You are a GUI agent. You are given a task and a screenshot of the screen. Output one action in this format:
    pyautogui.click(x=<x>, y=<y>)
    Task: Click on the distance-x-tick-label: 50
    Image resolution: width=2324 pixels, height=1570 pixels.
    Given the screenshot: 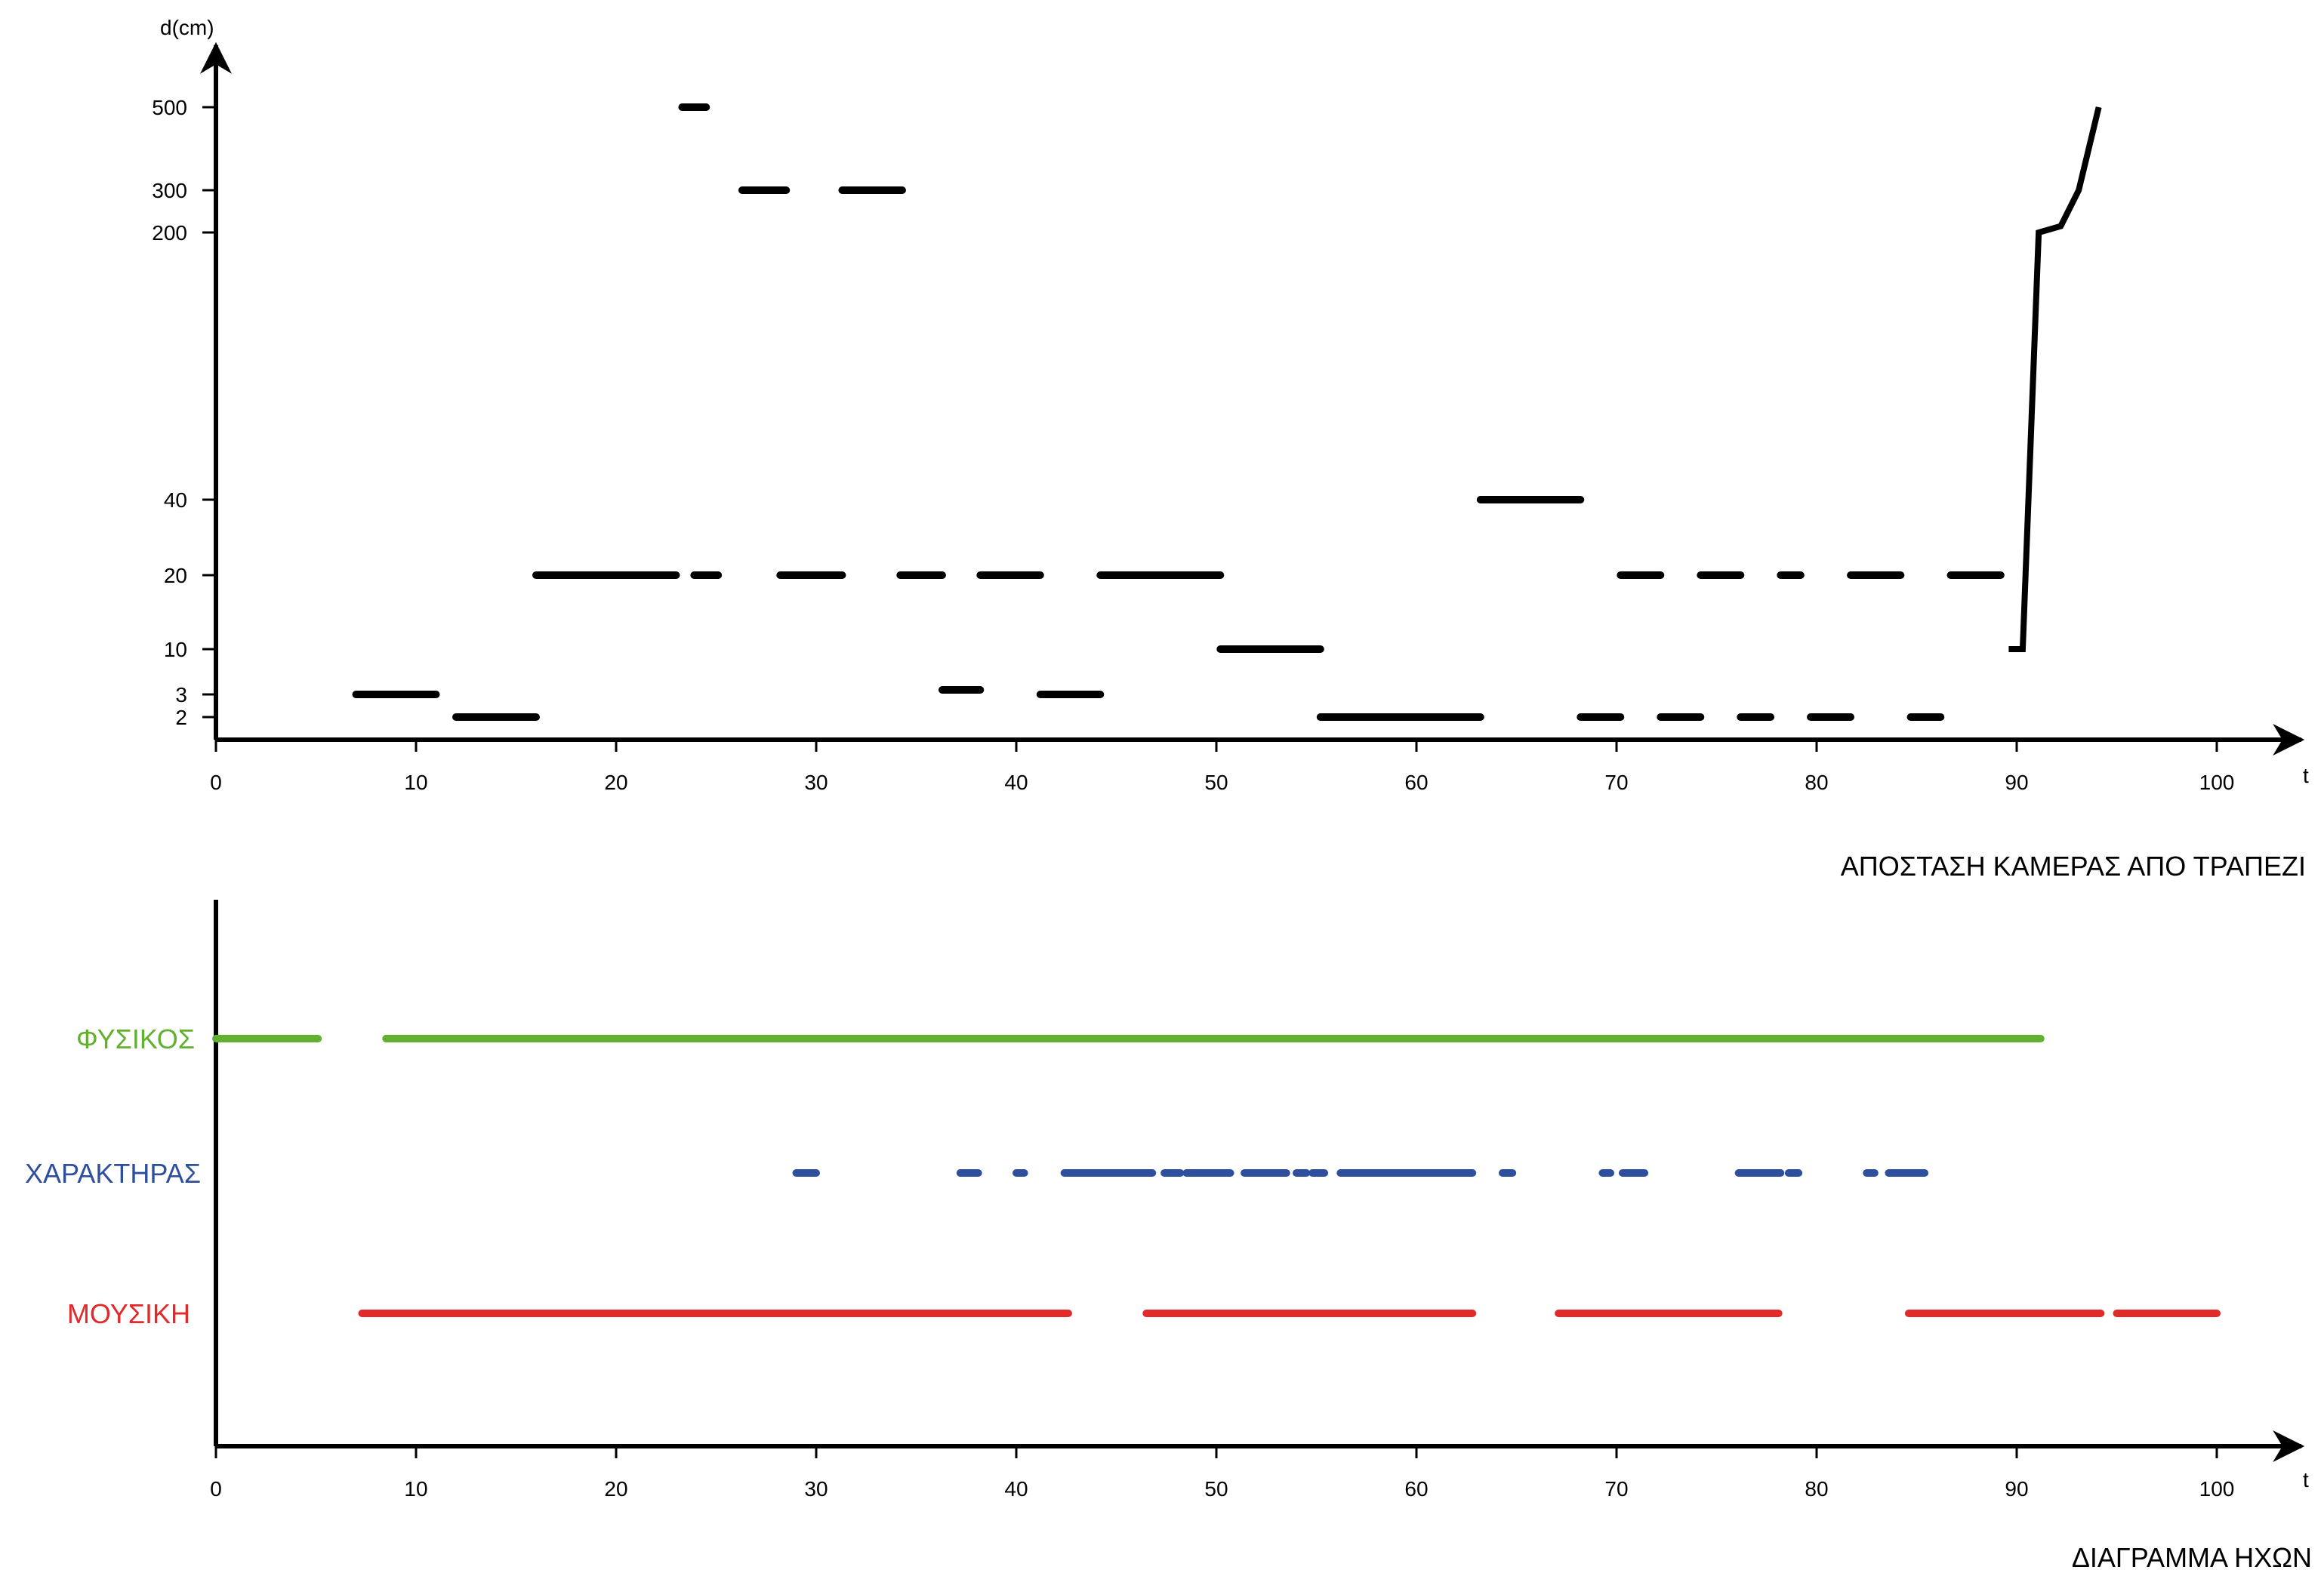 What is the action you would take?
    pyautogui.click(x=1216, y=782)
    